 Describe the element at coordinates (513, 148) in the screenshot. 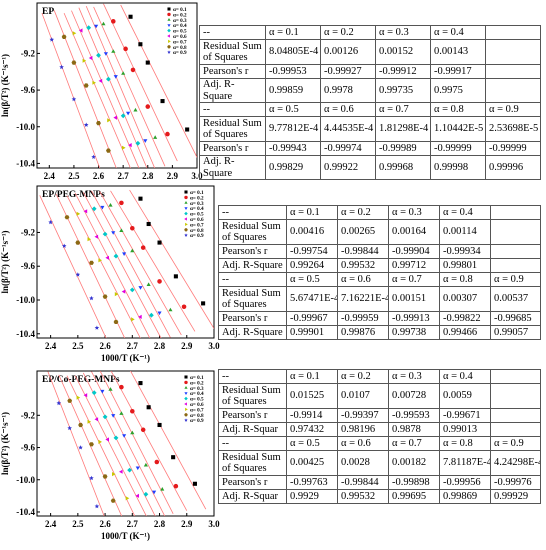

I see `table-cell: -0.99999` at that location.